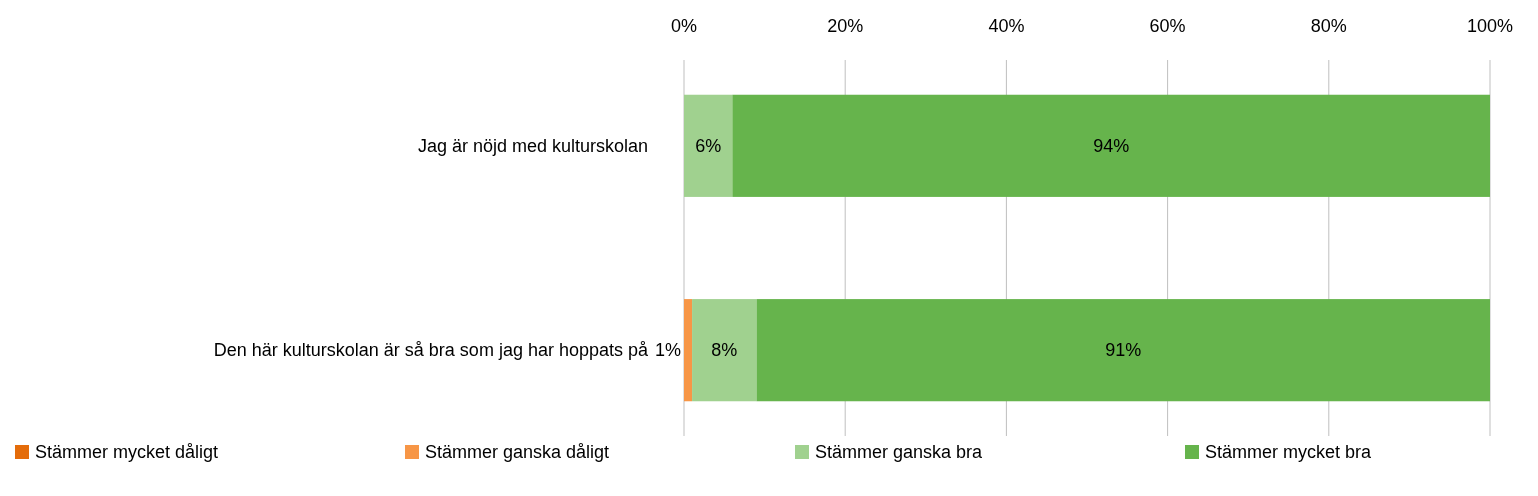 This screenshot has height=496, width=1538. Describe the element at coordinates (1490, 26) in the screenshot. I see `x-tick-label: 100%` at that location.